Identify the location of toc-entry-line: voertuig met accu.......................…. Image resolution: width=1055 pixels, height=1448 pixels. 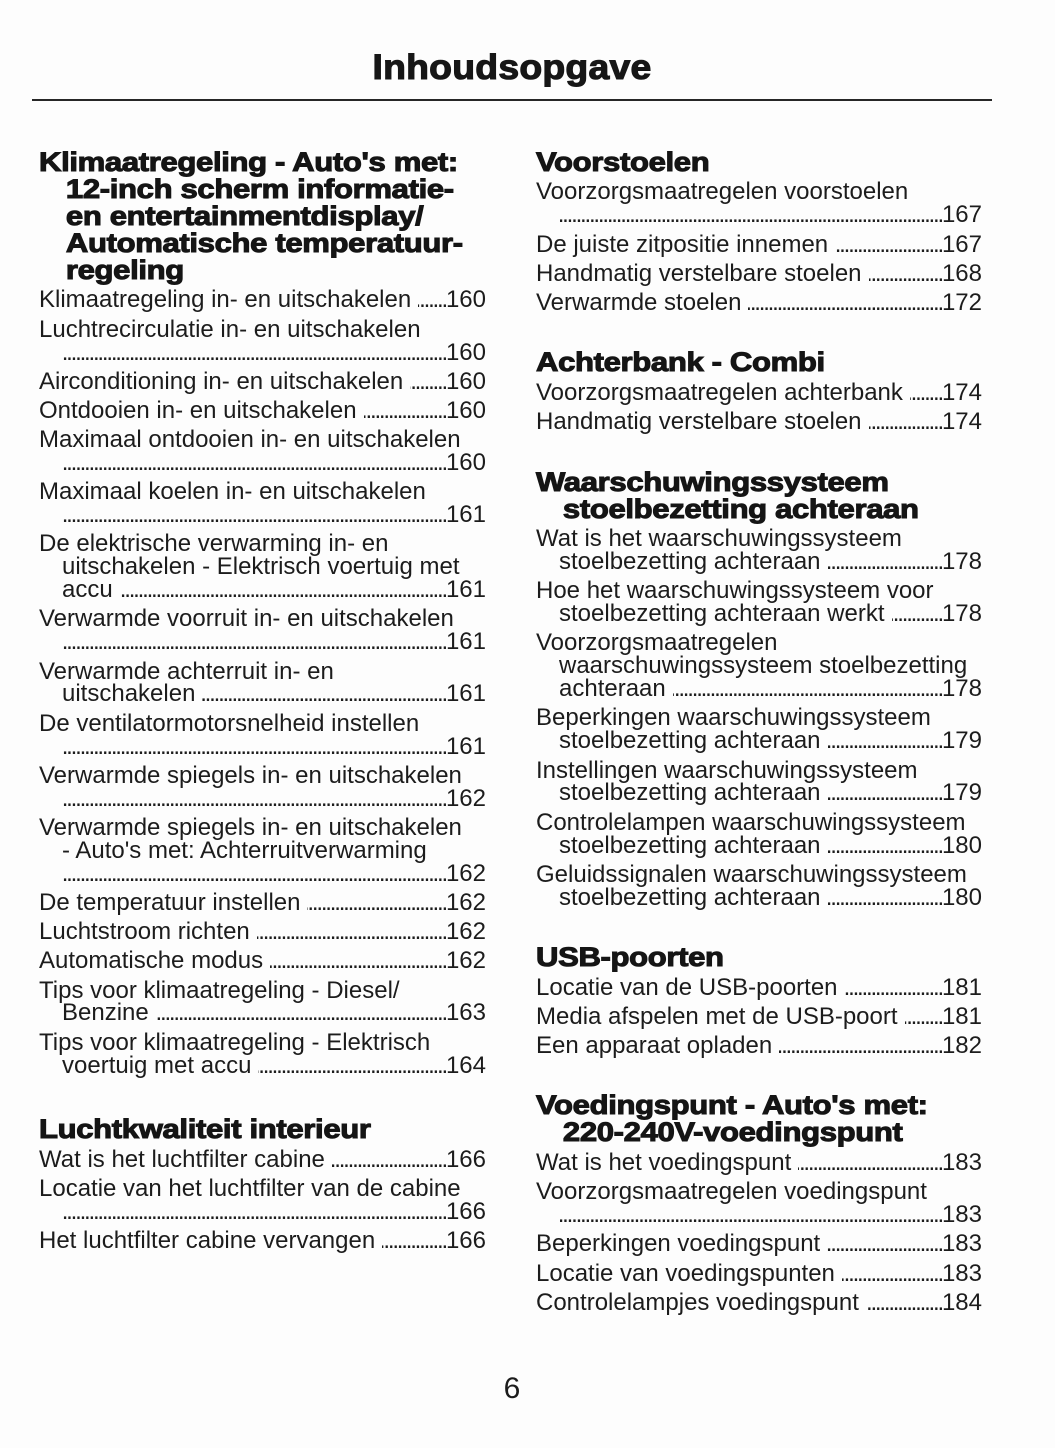
(262, 1065).